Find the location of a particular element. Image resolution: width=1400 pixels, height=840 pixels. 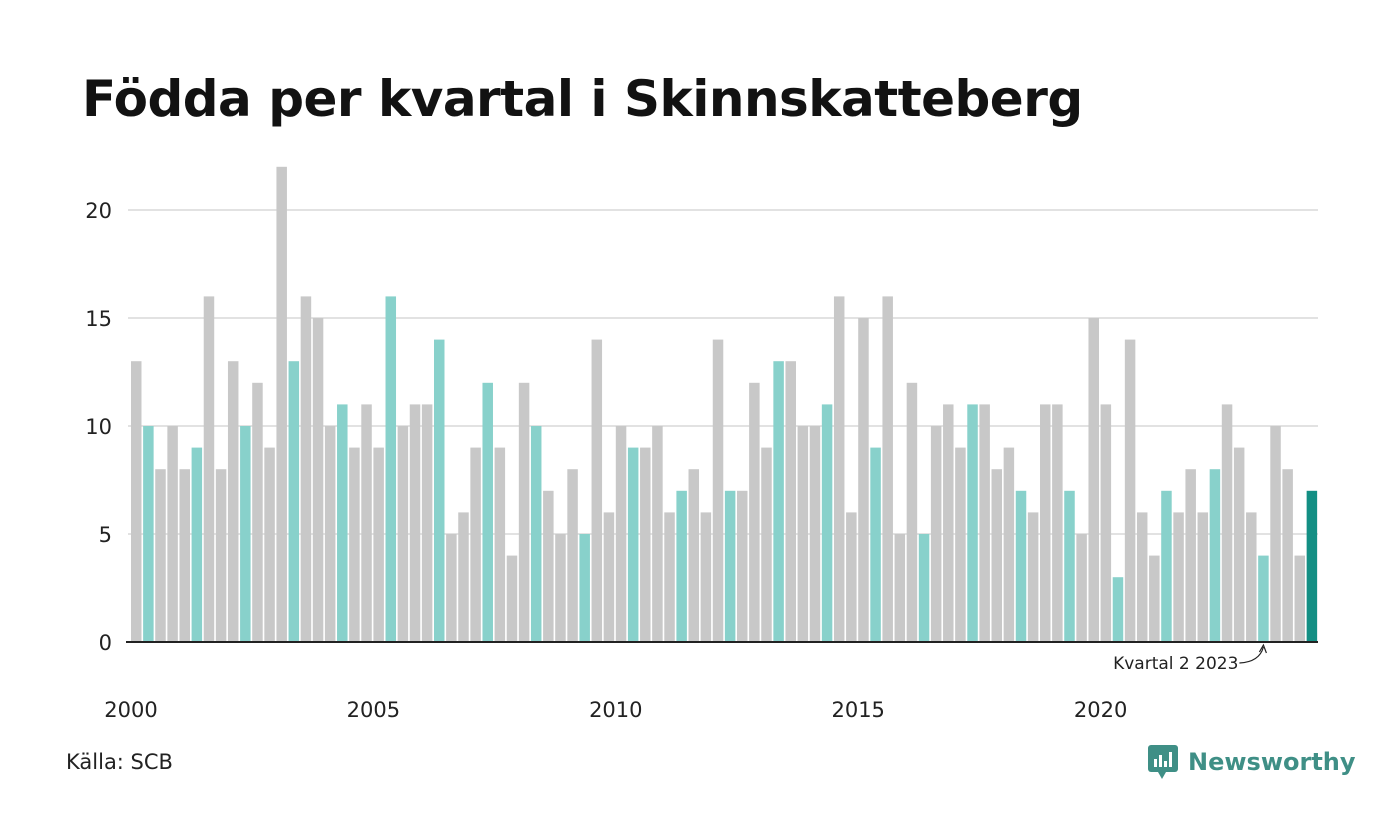

annotation-arrowhead is located at coordinates (1262, 648).